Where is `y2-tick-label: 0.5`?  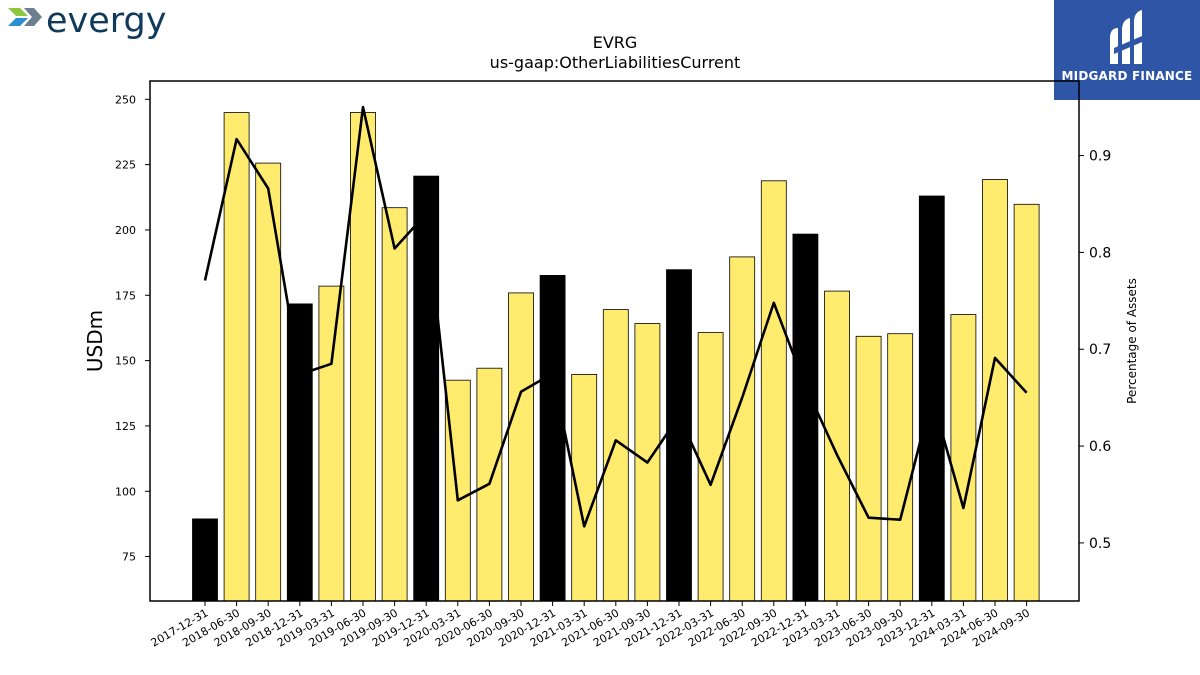
y2-tick-label: 0.5 is located at coordinates (1100, 544).